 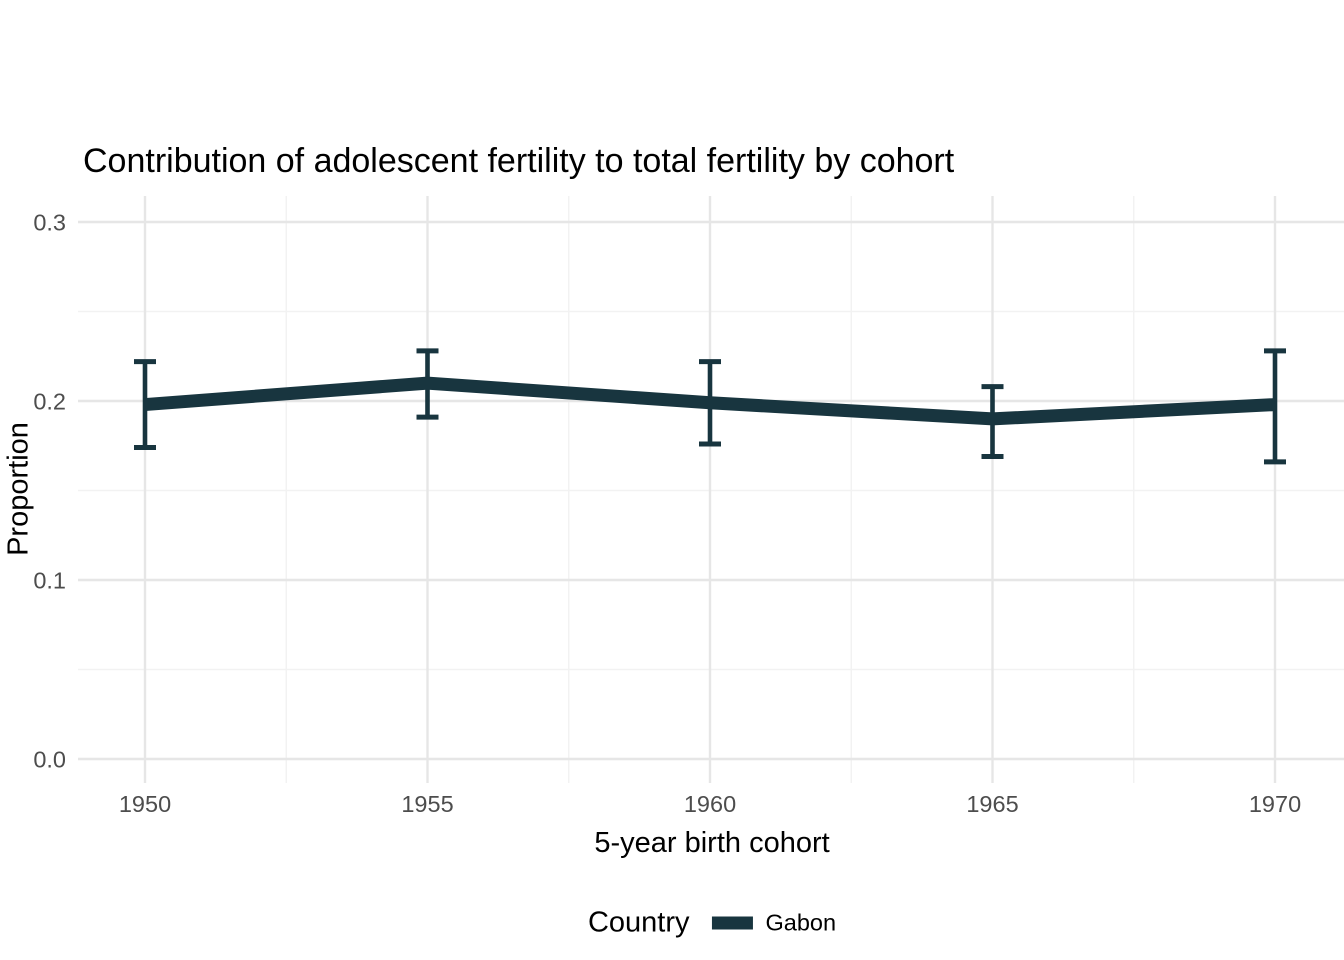 I want to click on x-axis-title: 5-year birth cohort, so click(x=712, y=843).